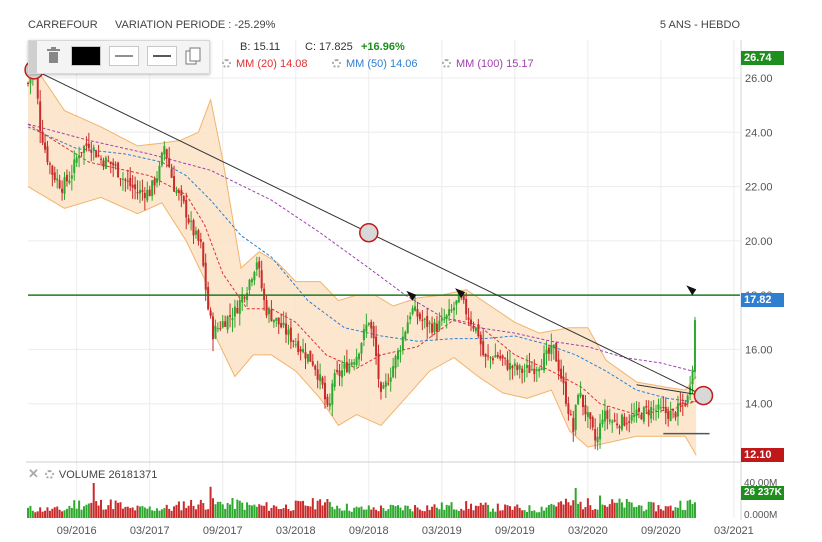 The image size is (822, 542). Describe the element at coordinates (162, 56) in the screenshot. I see `line-width-button` at that location.